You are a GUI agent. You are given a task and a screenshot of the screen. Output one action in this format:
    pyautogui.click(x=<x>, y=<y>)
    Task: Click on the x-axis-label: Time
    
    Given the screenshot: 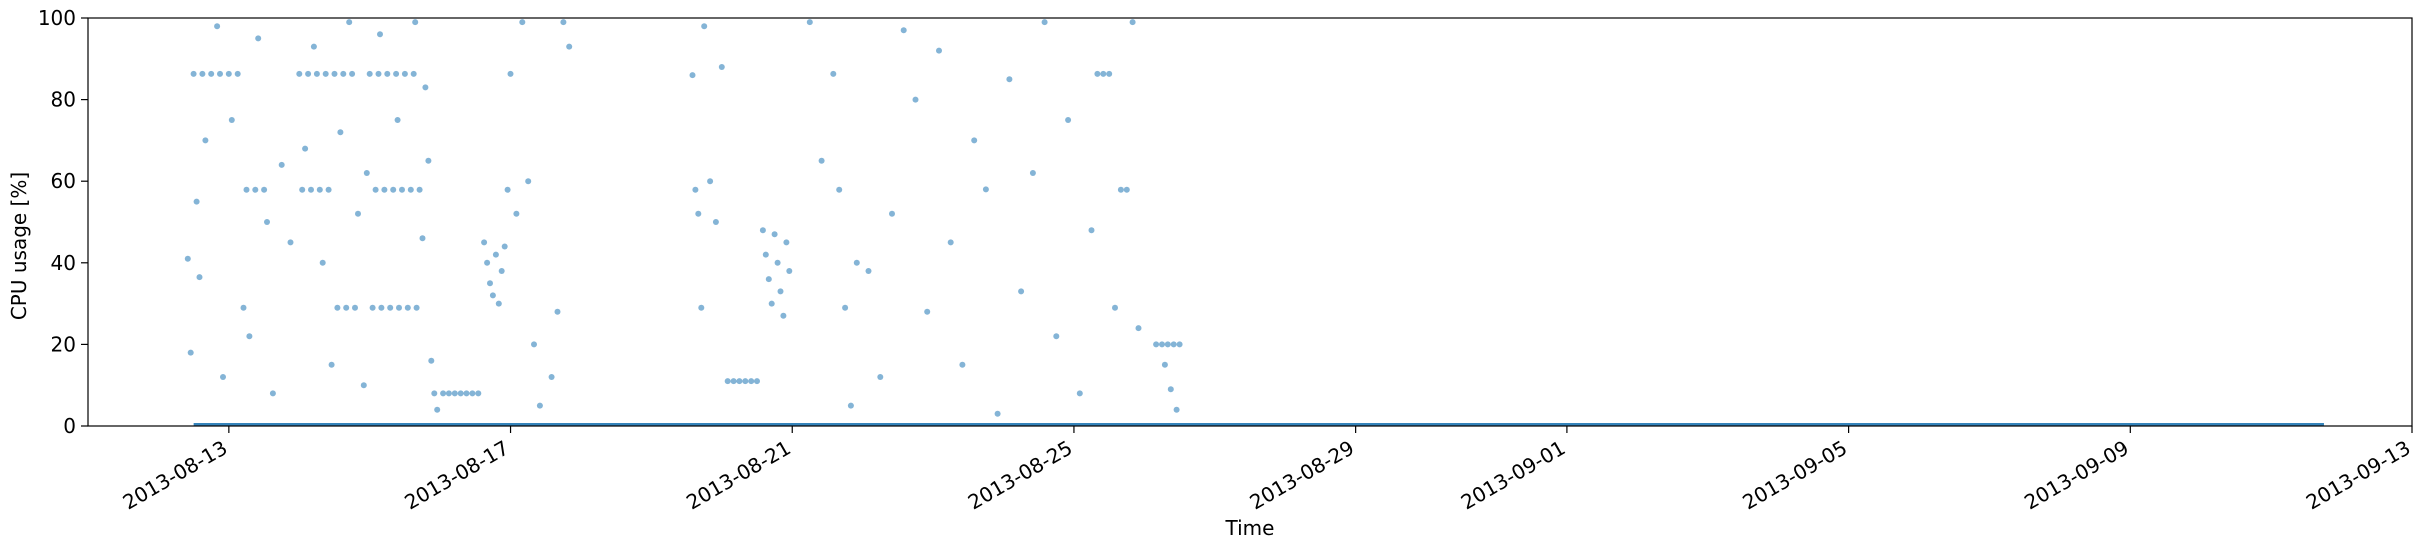 What is the action you would take?
    pyautogui.click(x=1250, y=528)
    